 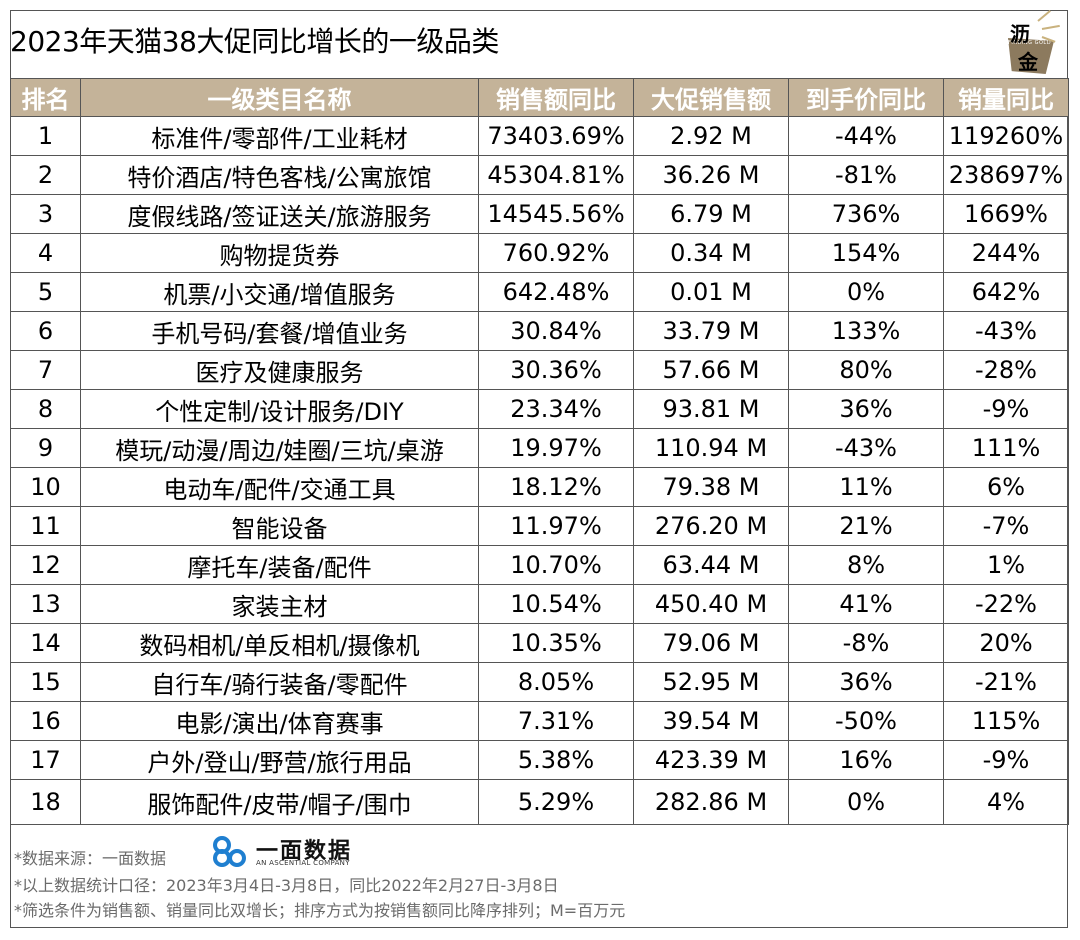 I want to click on page-title: 2023年天猫38大促同比增长的一级品类, so click(x=254, y=41).